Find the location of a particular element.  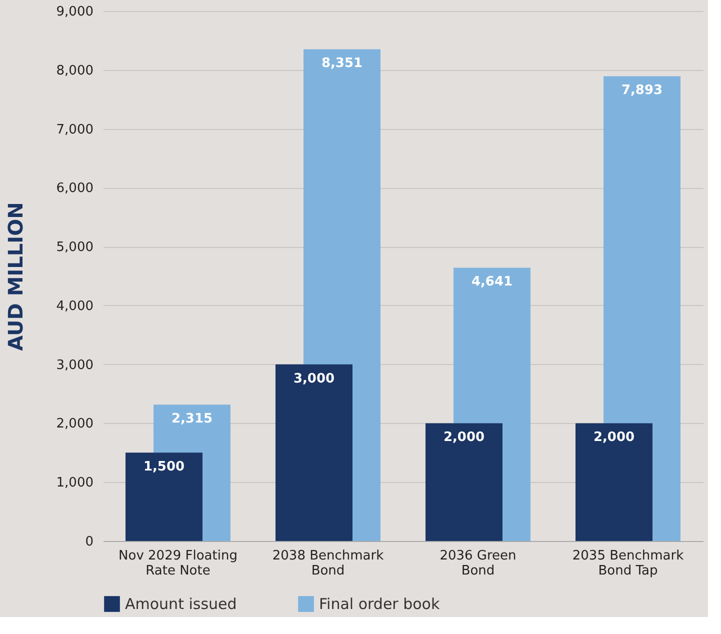

x-tick-label: 2038 Benchmark Bond is located at coordinates (328, 563).